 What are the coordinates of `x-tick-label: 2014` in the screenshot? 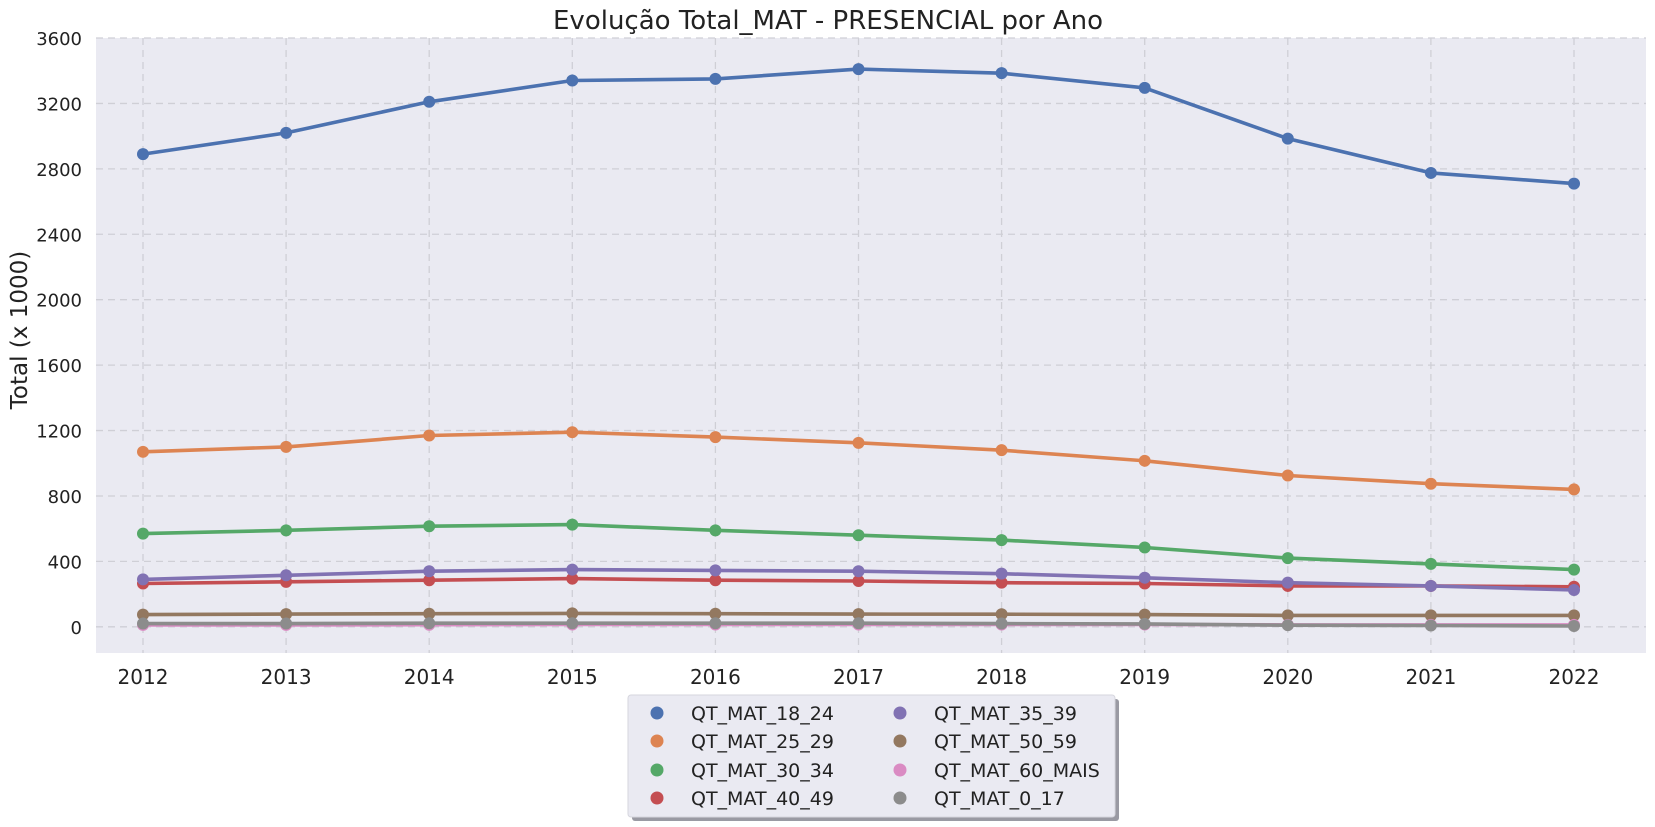 It's located at (429, 677).